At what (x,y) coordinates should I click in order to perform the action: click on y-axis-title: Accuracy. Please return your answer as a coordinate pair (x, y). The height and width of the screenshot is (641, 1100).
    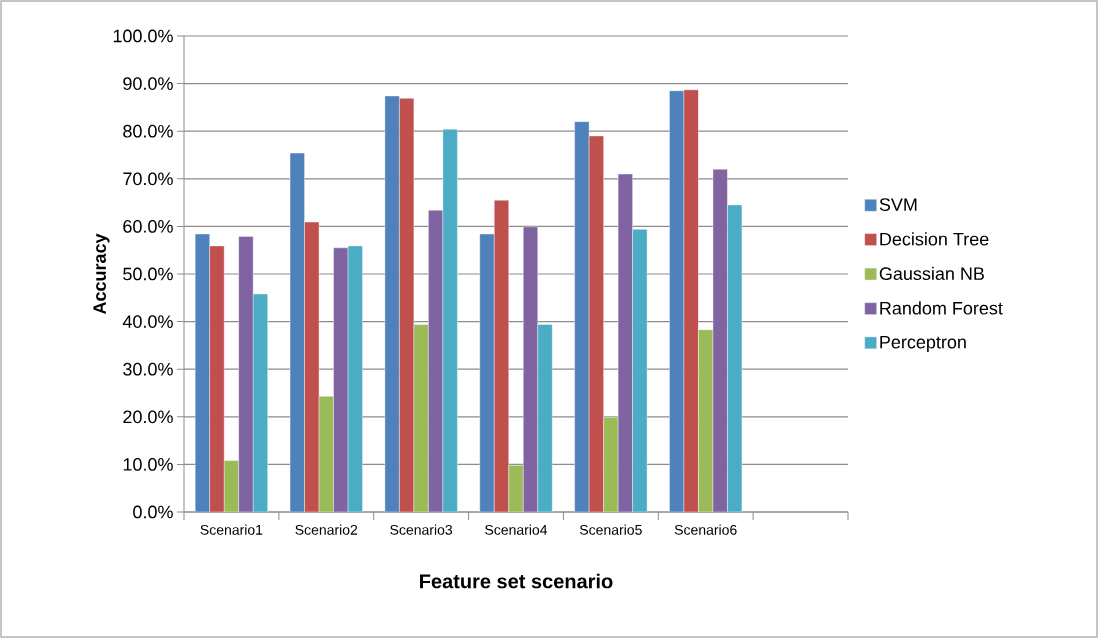
    Looking at the image, I should click on (101, 274).